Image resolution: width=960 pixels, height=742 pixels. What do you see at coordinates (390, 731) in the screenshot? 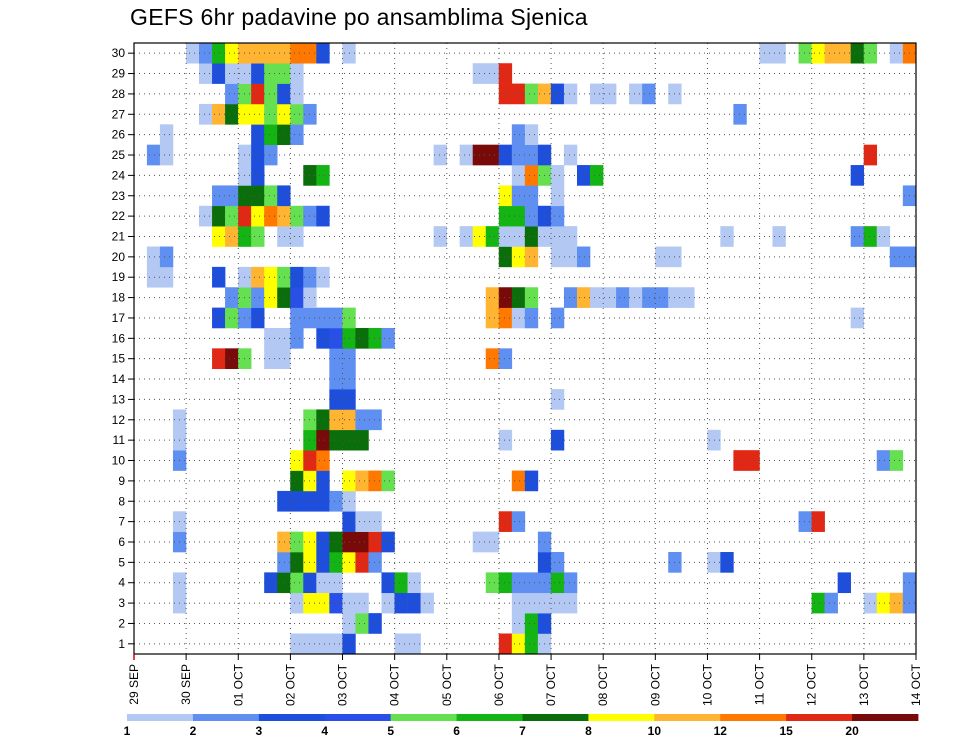
I see `legend-label: 5` at bounding box center [390, 731].